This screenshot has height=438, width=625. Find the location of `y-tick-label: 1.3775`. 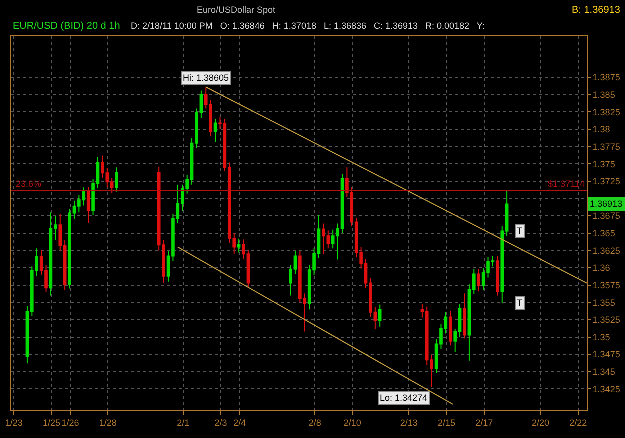

y-tick-label: 1.3775 is located at coordinates (606, 147).